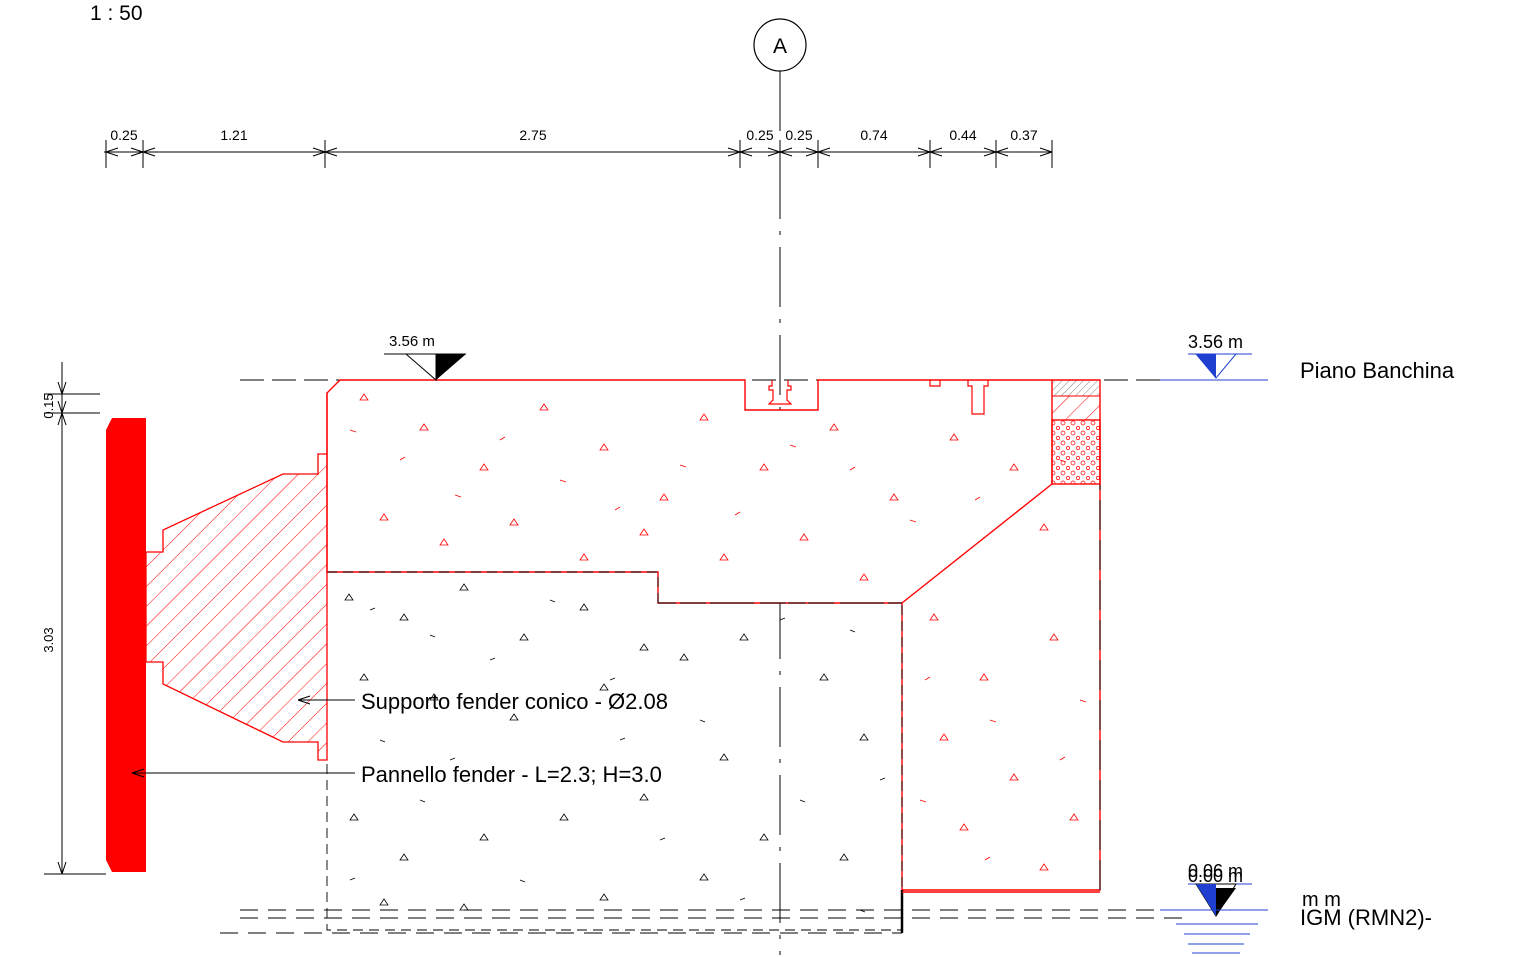 The width and height of the screenshot is (1519, 957). What do you see at coordinates (236, 577) in the screenshot?
I see `fender-cone-support` at bounding box center [236, 577].